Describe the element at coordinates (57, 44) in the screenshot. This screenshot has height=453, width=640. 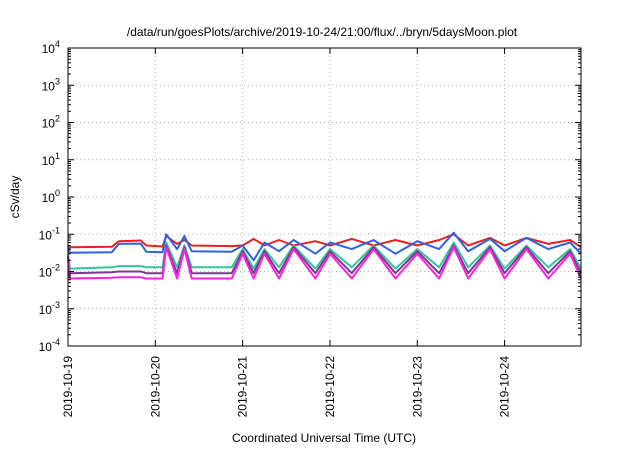
I see `y-tick-exponent: 4` at that location.